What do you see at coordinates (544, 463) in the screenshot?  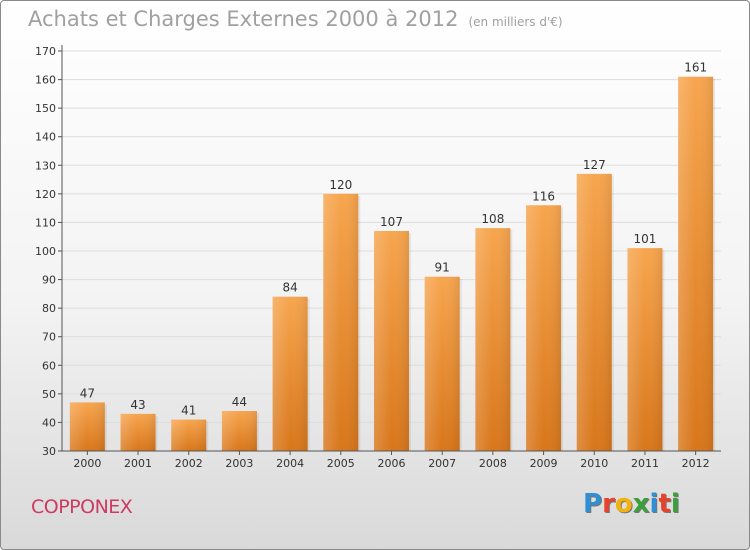 I see `x-tick-label: 2009` at bounding box center [544, 463].